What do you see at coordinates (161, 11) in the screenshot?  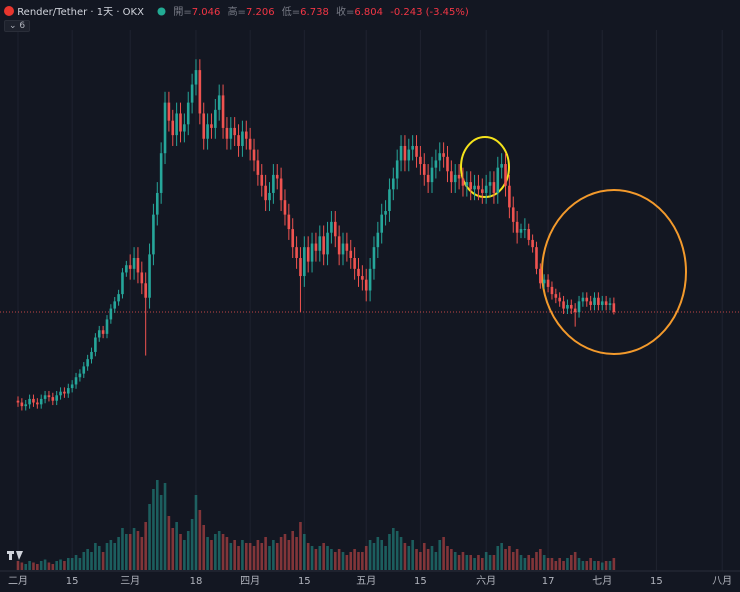 I see `status-dot` at bounding box center [161, 11].